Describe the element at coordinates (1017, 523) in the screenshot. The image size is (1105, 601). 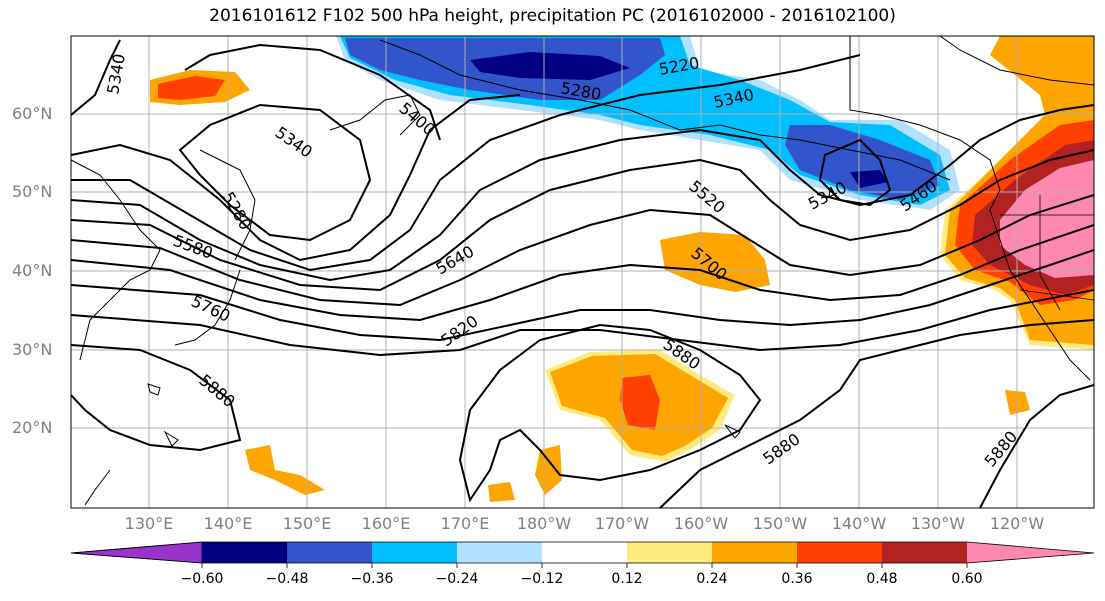
I see `lon-label: 120°W` at that location.